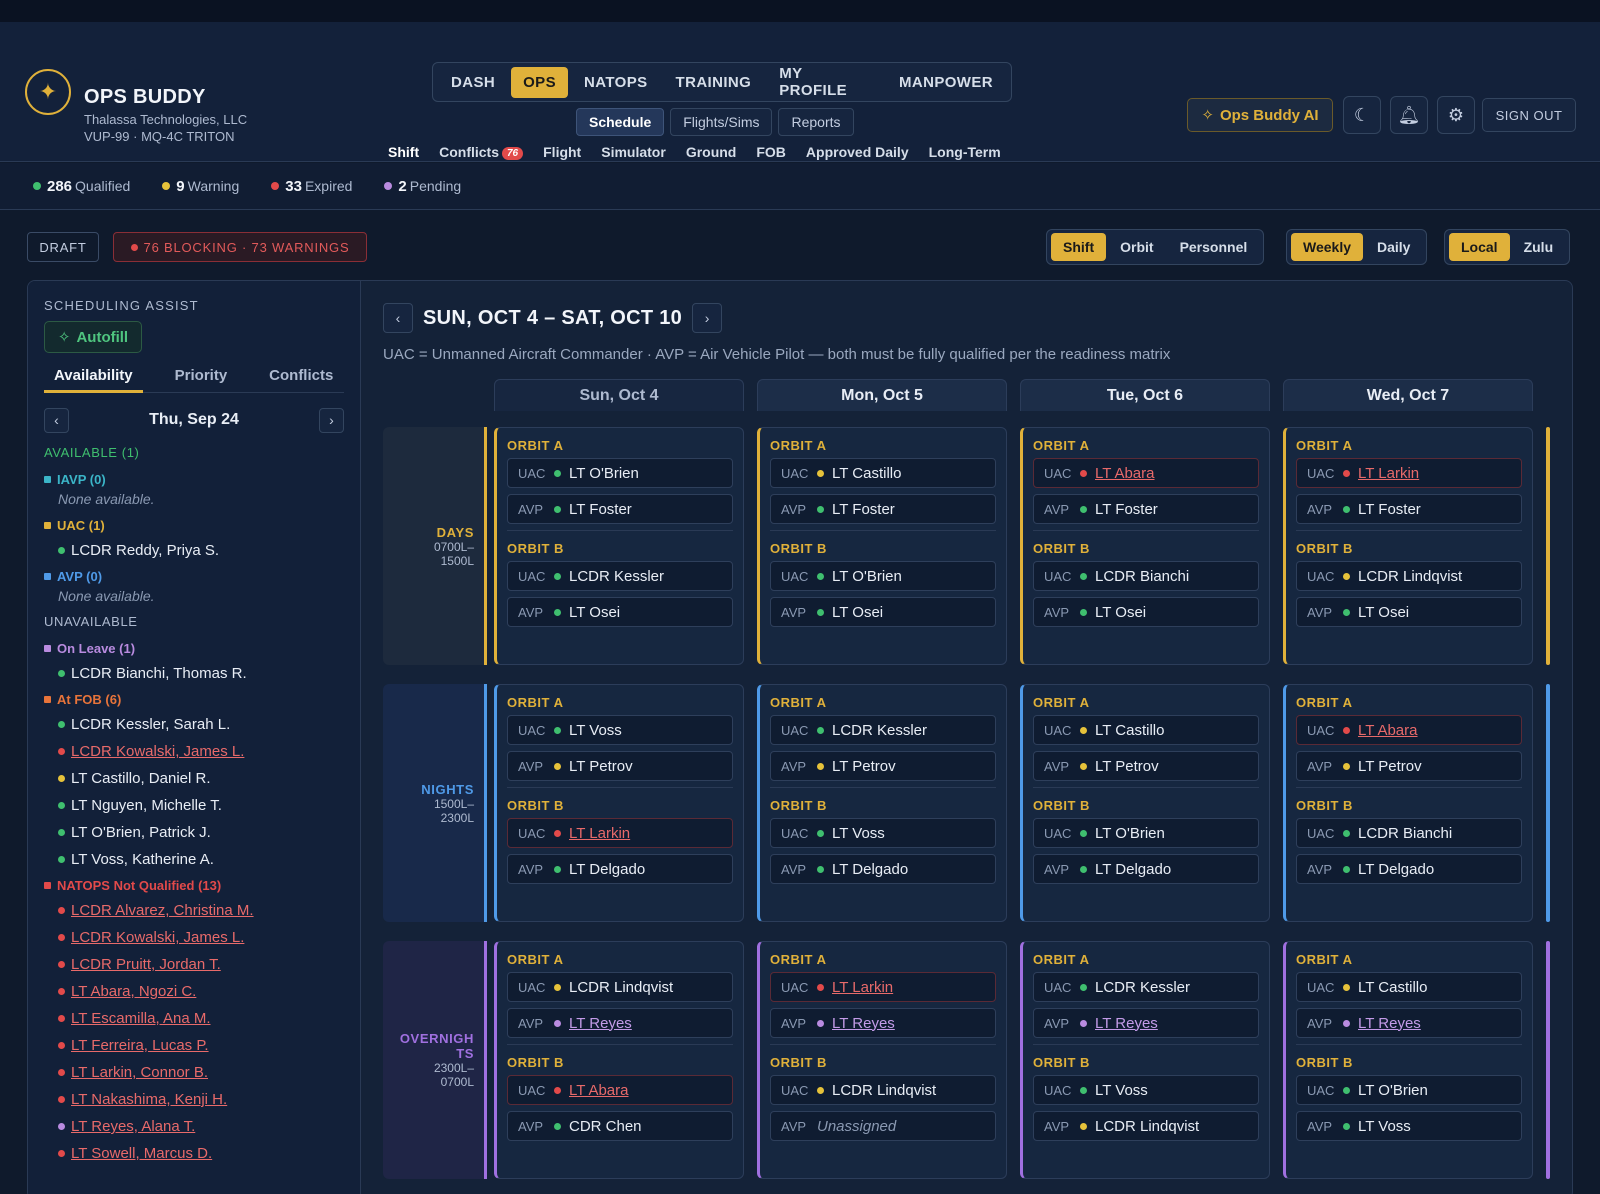 This screenshot has width=1600, height=1194. Describe the element at coordinates (633, 155) in the screenshot. I see `tab-simulator: Simulator` at that location.